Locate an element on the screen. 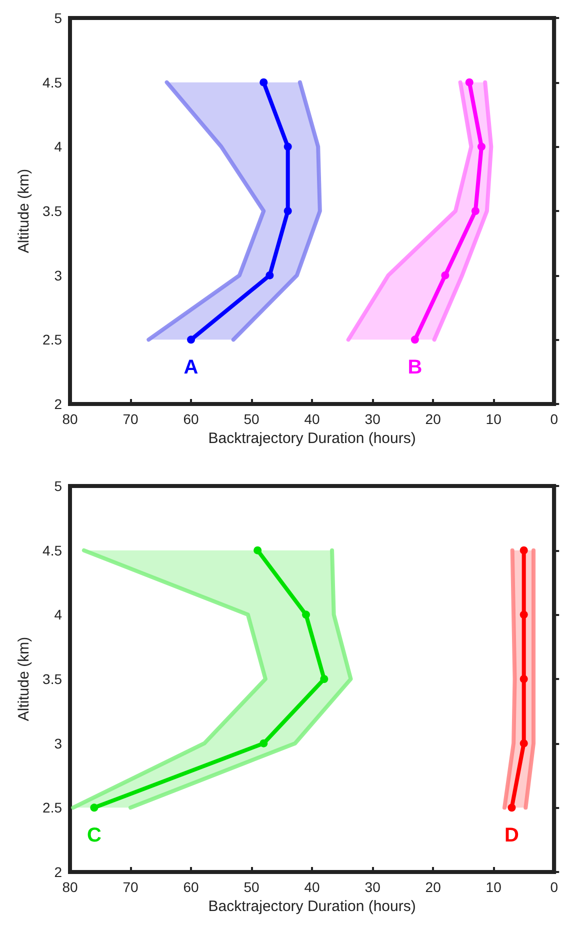 Image resolution: width=563 pixels, height=951 pixels. series-label: D is located at coordinates (511, 835).